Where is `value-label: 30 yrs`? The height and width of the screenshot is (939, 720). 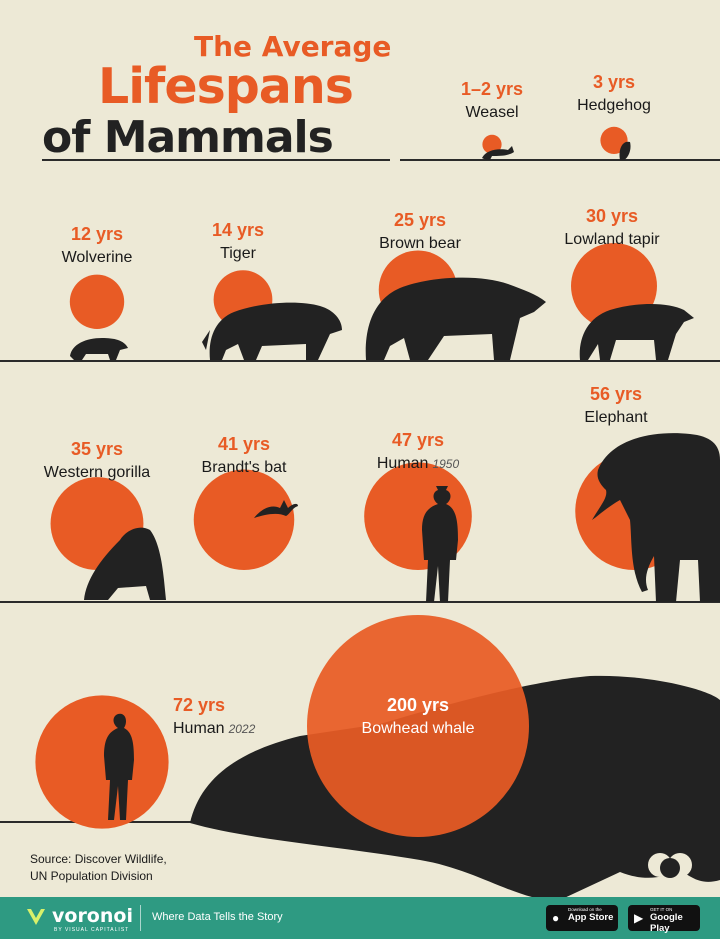
value-label: 30 yrs is located at coordinates (612, 216).